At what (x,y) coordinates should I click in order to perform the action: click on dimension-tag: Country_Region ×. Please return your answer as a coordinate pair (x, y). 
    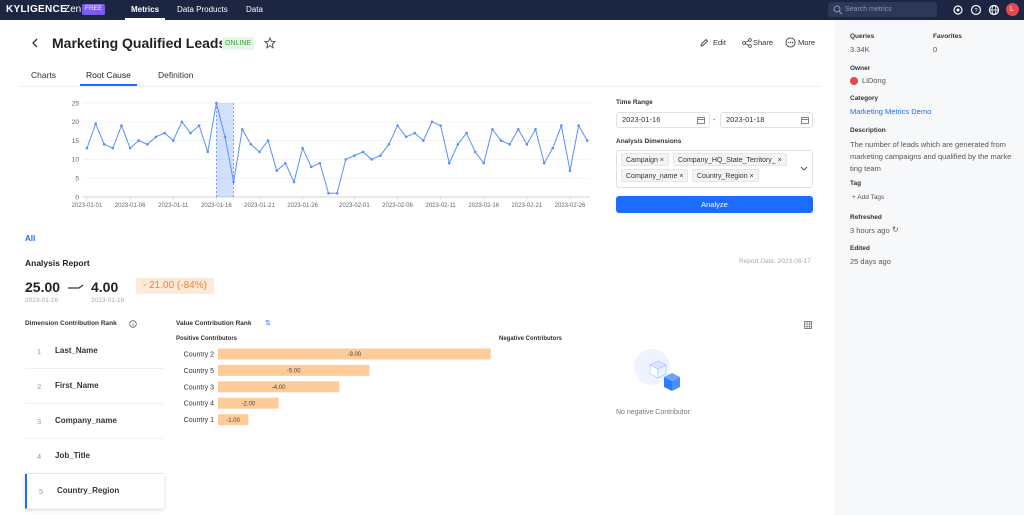
    Looking at the image, I should click on (725, 175).